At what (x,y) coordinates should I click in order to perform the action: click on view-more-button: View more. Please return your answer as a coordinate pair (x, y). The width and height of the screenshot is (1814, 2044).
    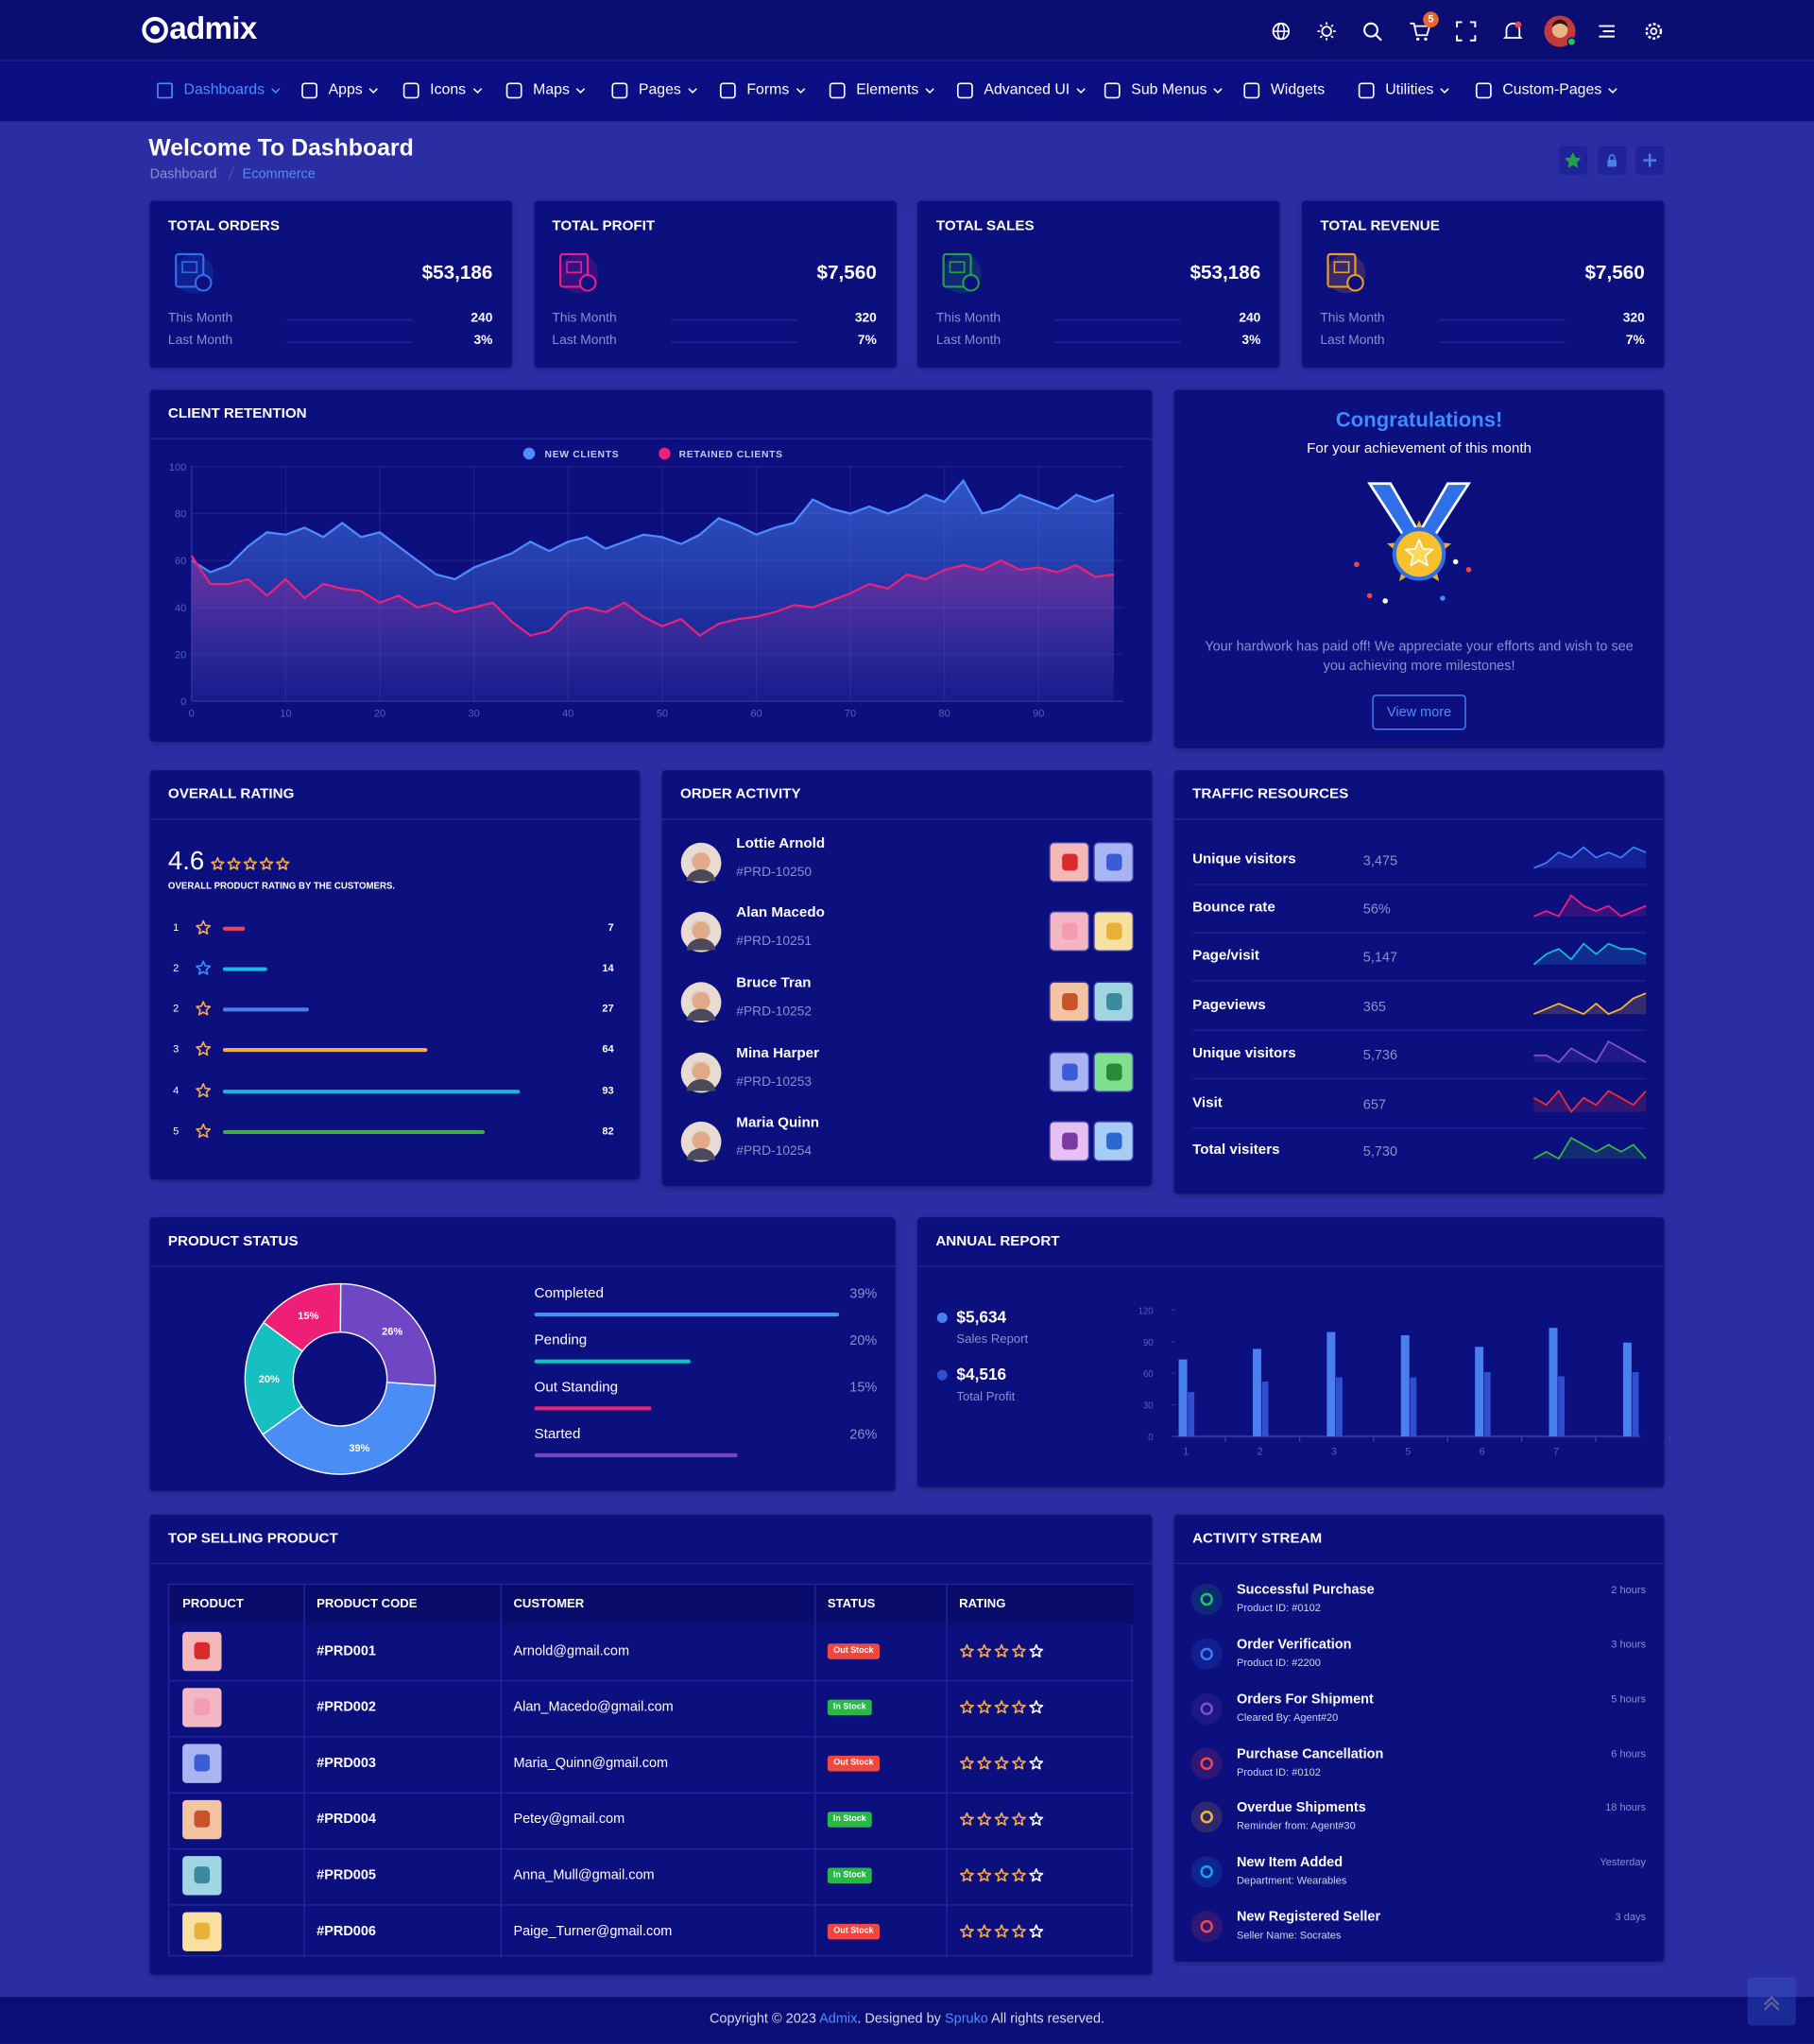
    Looking at the image, I should click on (1419, 712).